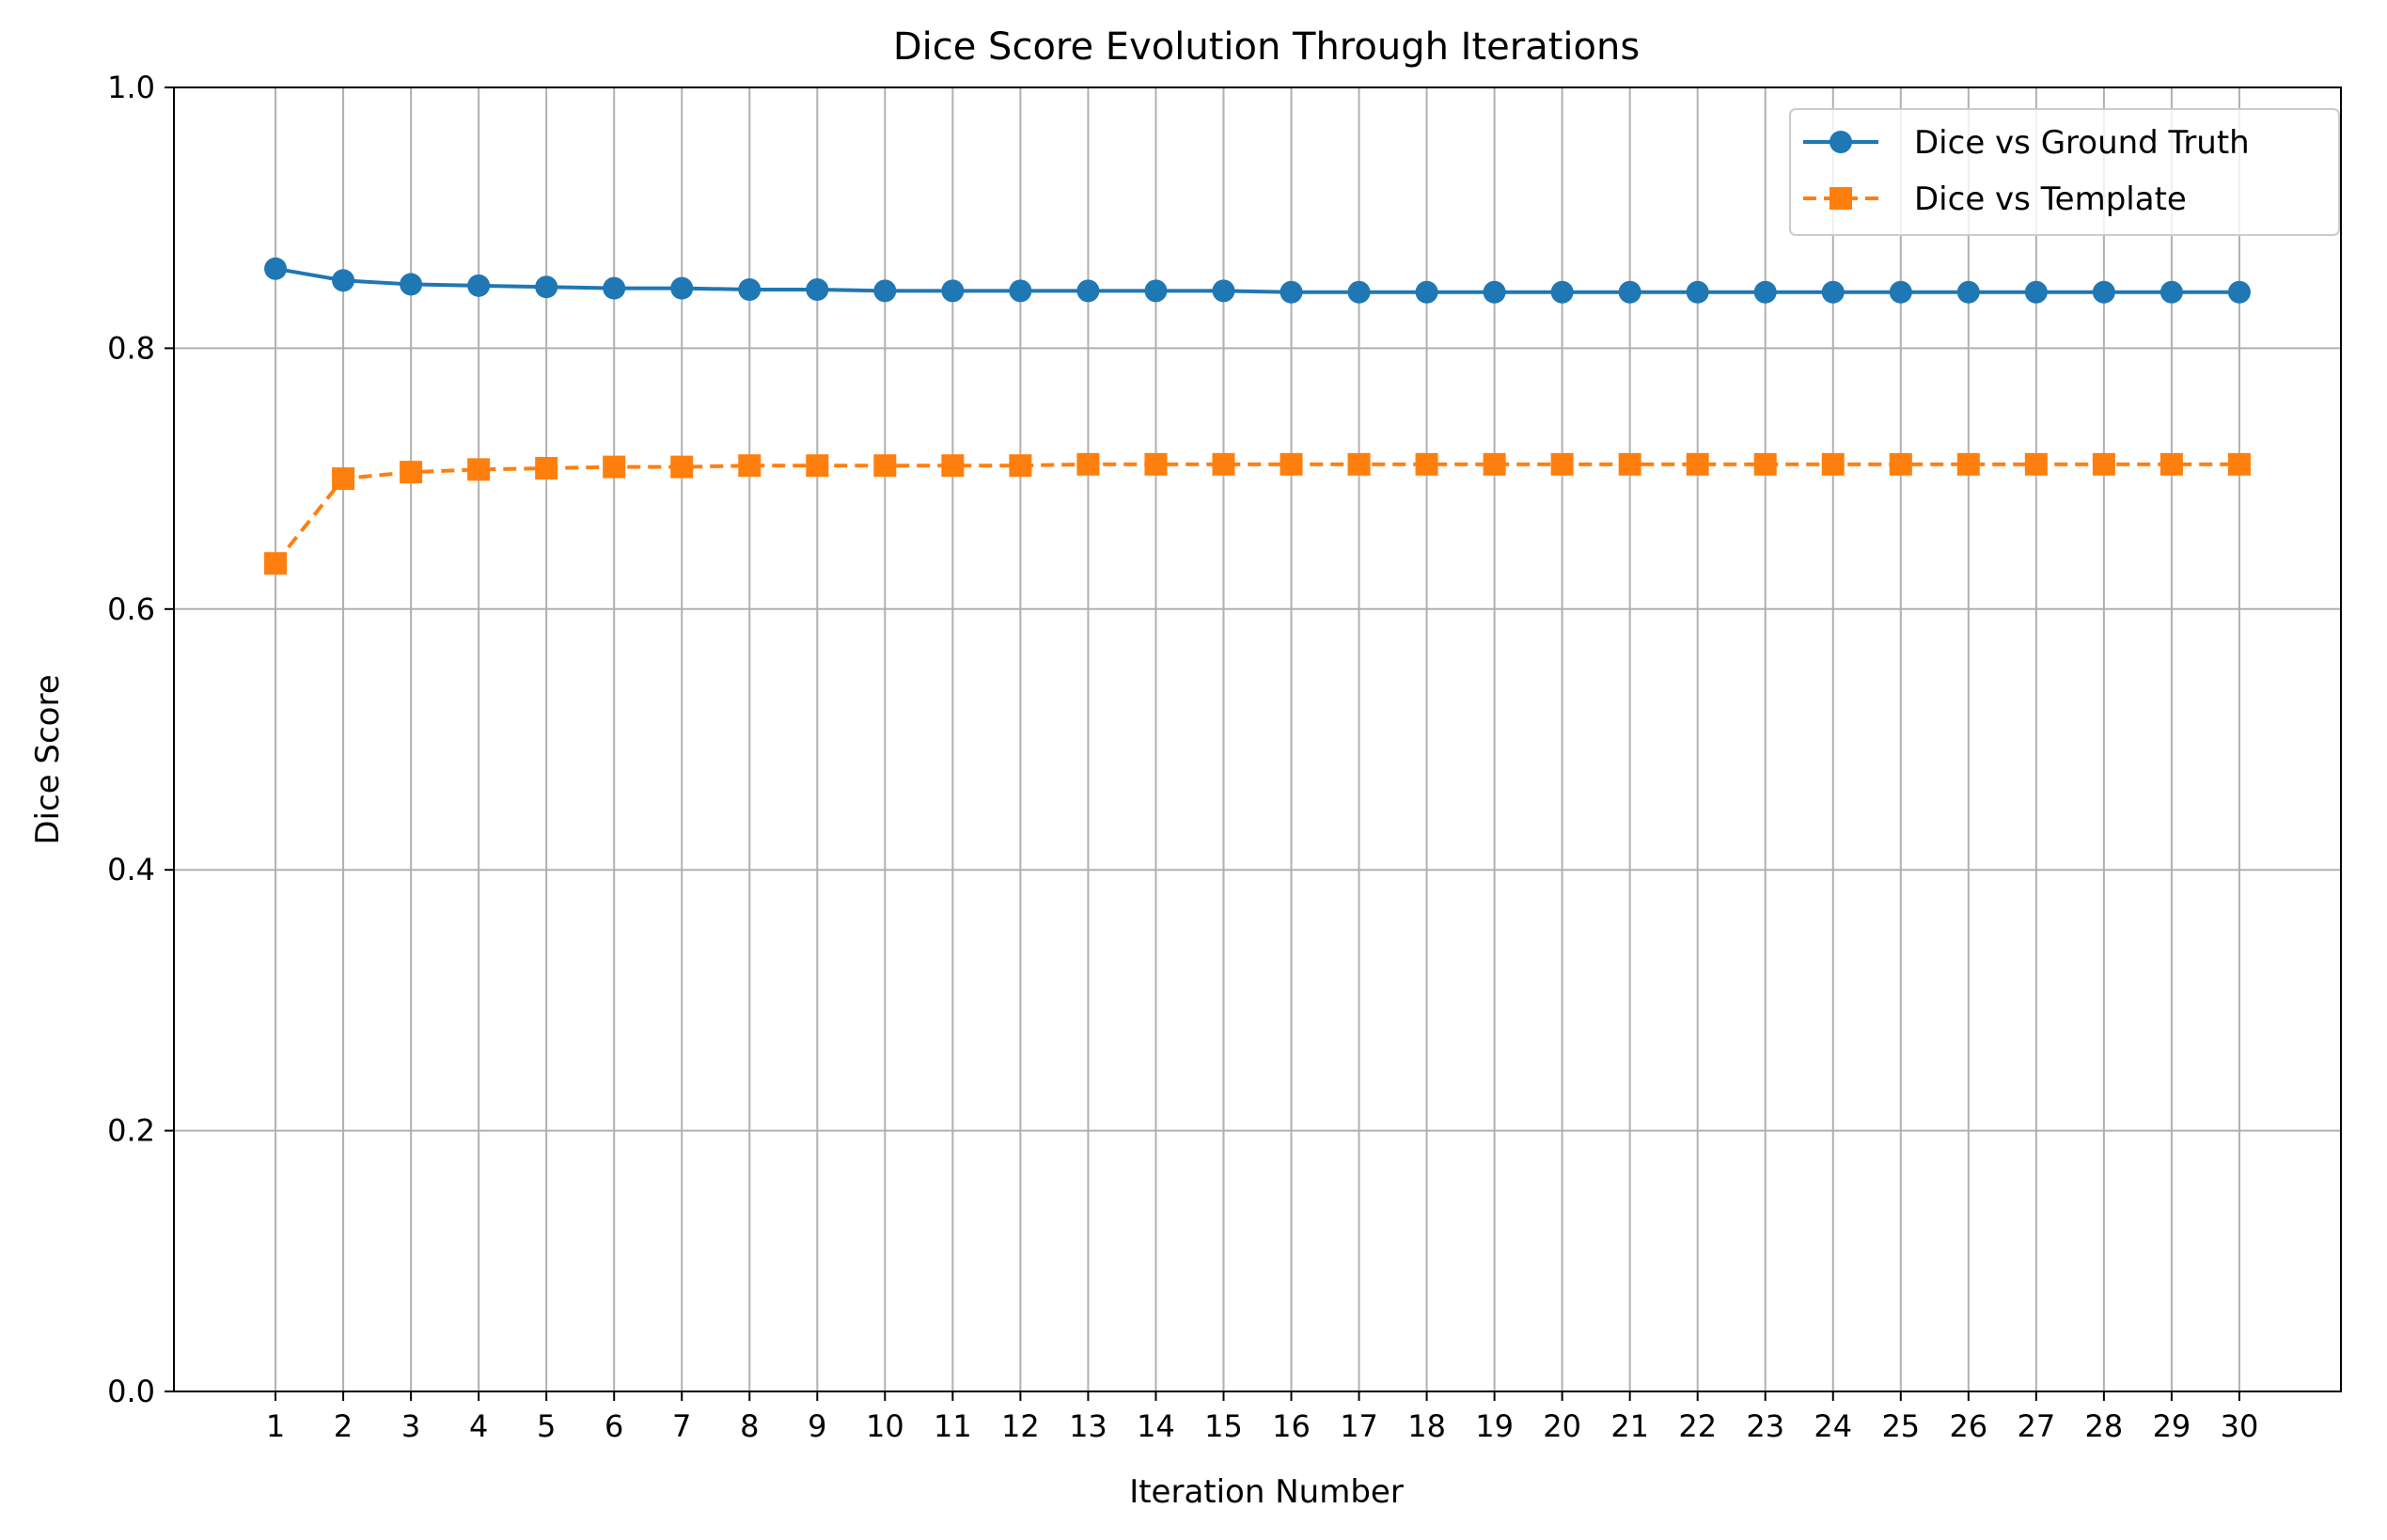 This screenshot has width=2387, height=1540. I want to click on x-tick-label: 14, so click(1156, 1426).